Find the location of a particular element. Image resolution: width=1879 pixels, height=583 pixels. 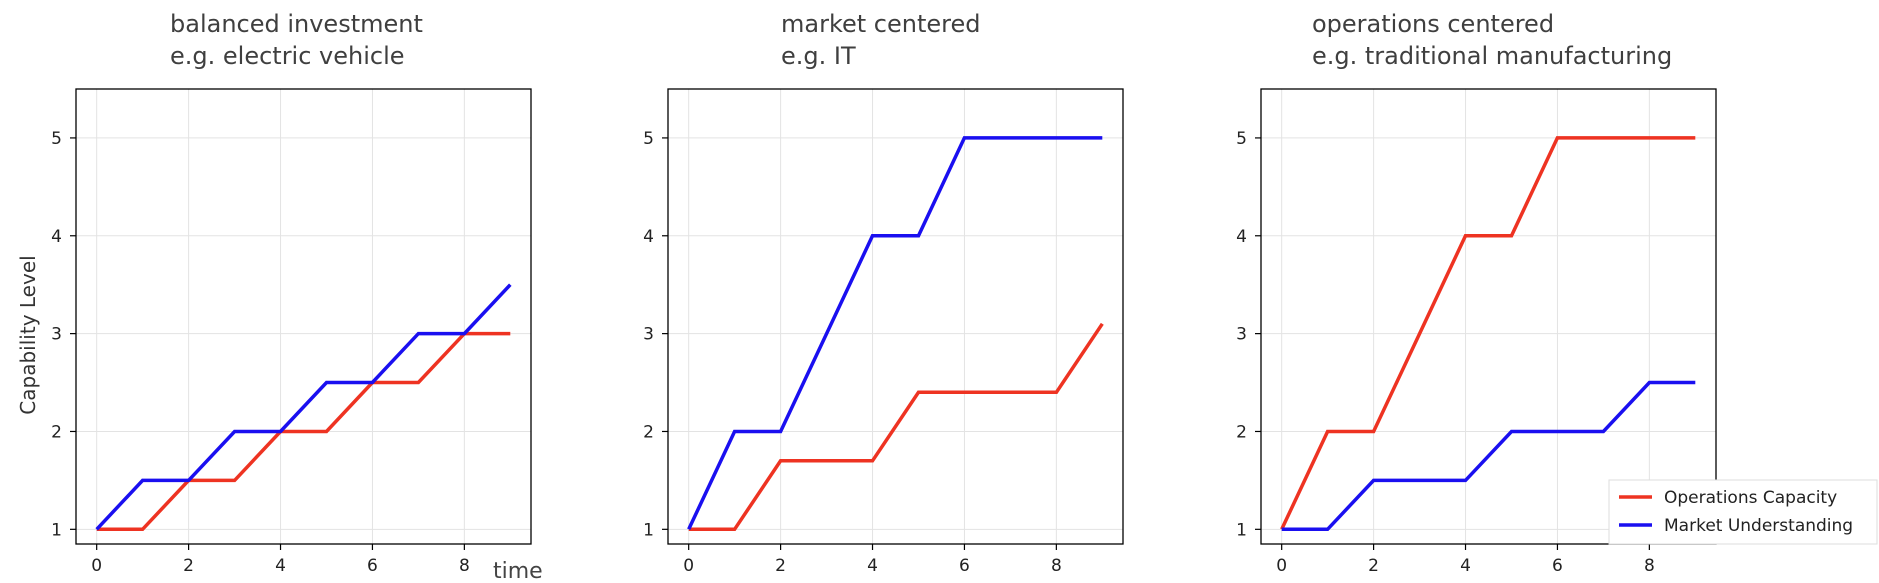

chart-title-line1: operations centered is located at coordinates (1433, 24).